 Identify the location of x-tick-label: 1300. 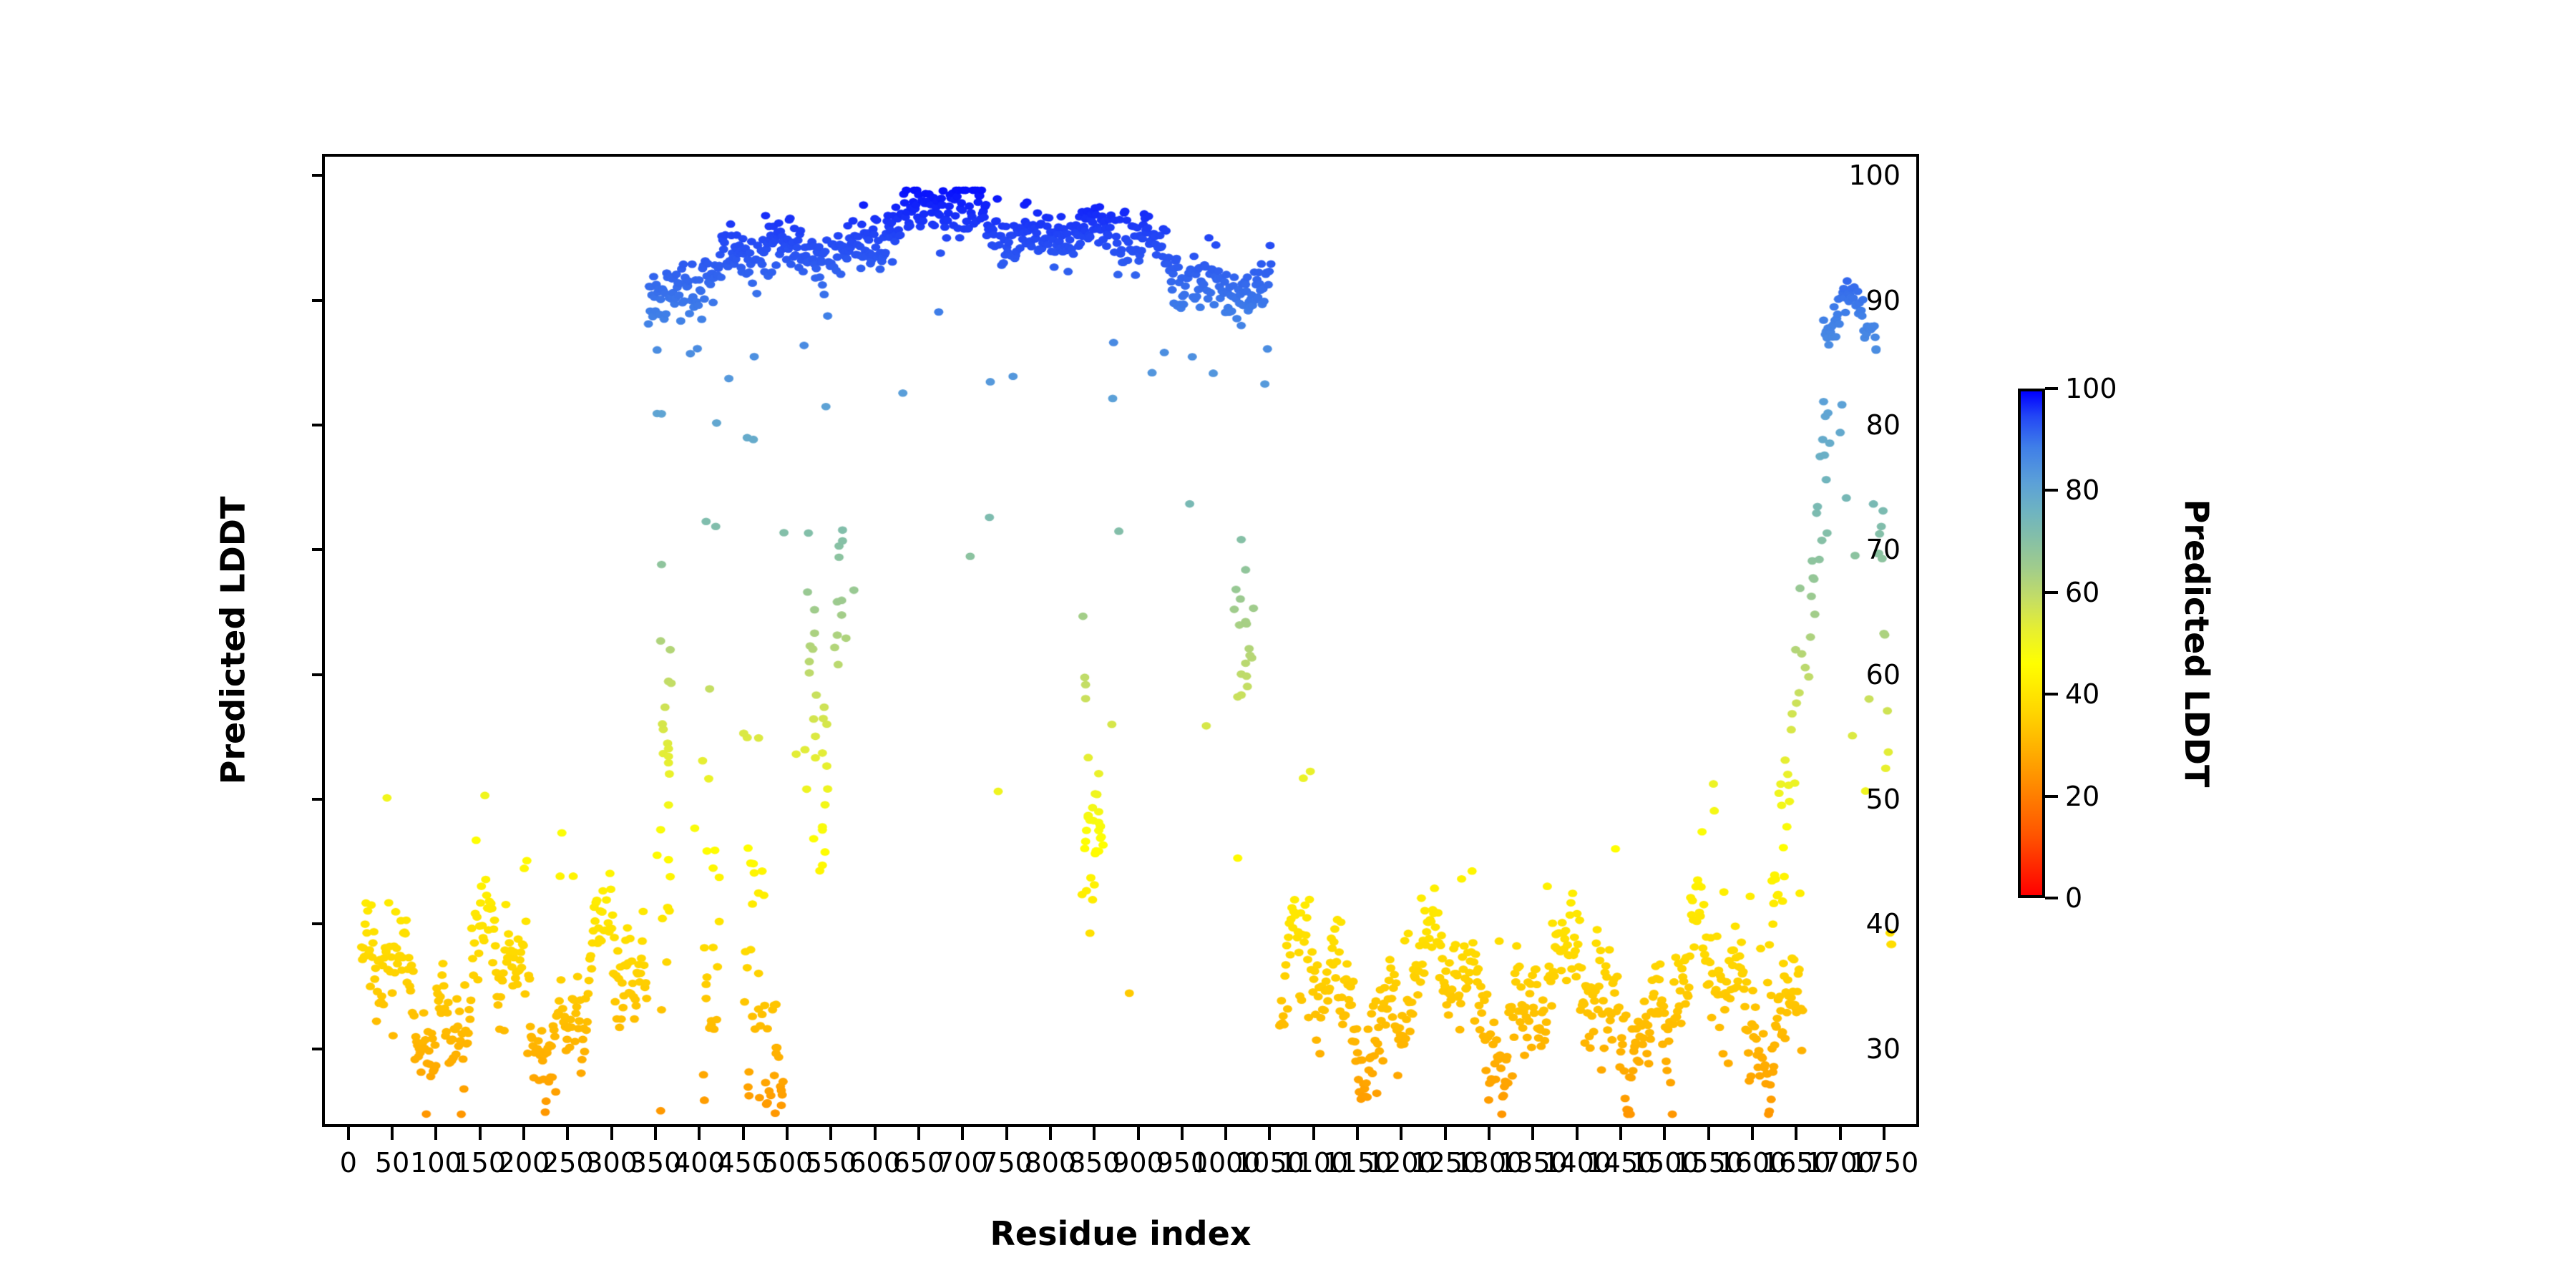
(1489, 1163).